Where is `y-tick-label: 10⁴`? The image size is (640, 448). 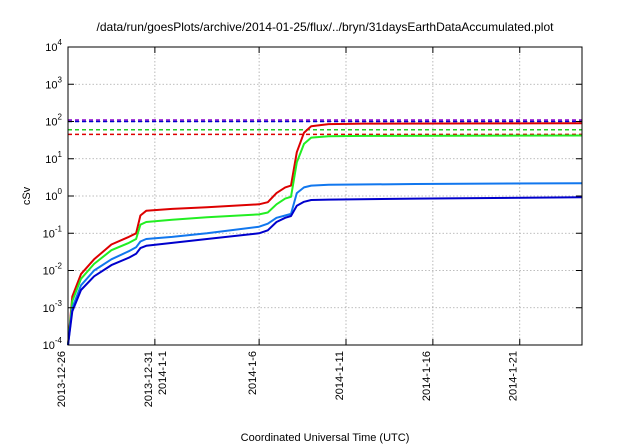 y-tick-label: 10⁴ is located at coordinates (53, 46).